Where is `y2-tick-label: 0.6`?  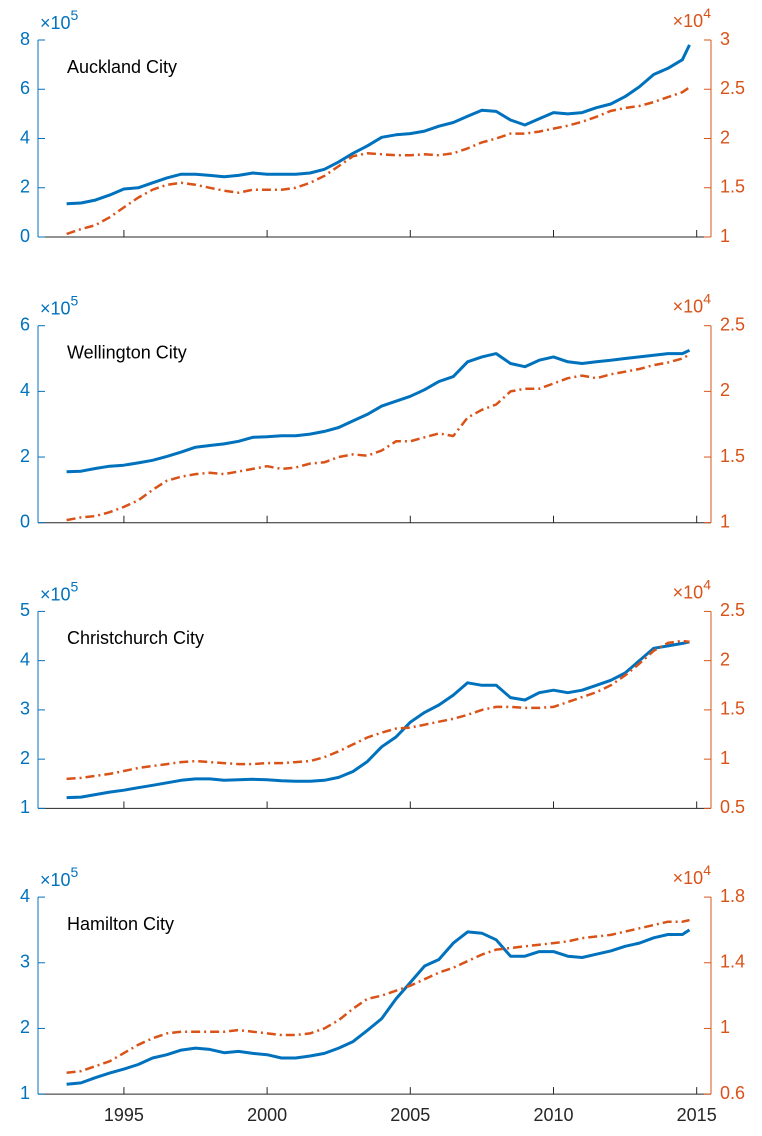 y2-tick-label: 0.6 is located at coordinates (732, 1093).